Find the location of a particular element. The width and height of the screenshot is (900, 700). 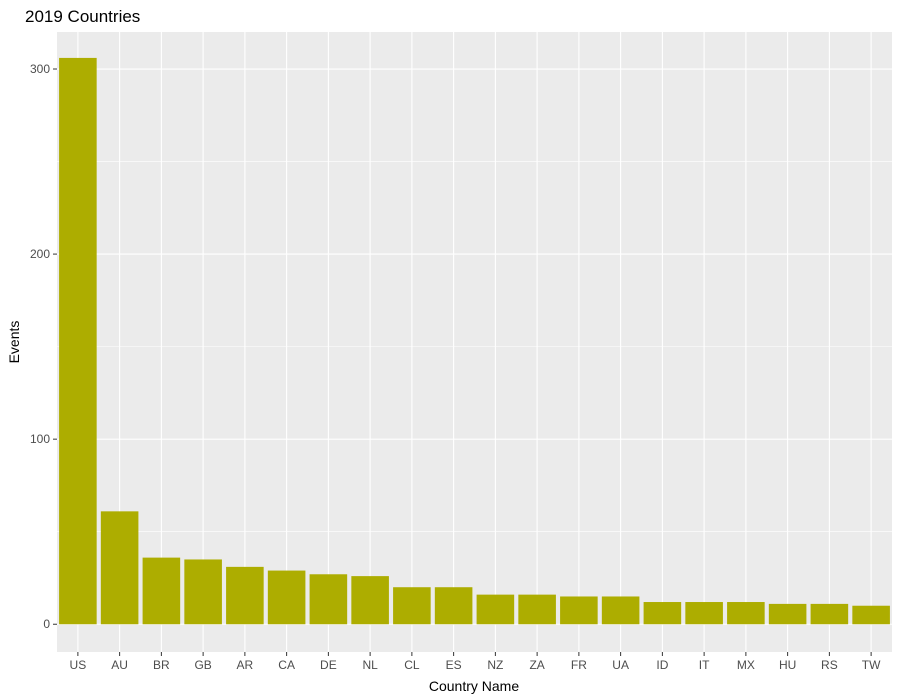

x-tick-label-ua: UA is located at coordinates (620, 665).